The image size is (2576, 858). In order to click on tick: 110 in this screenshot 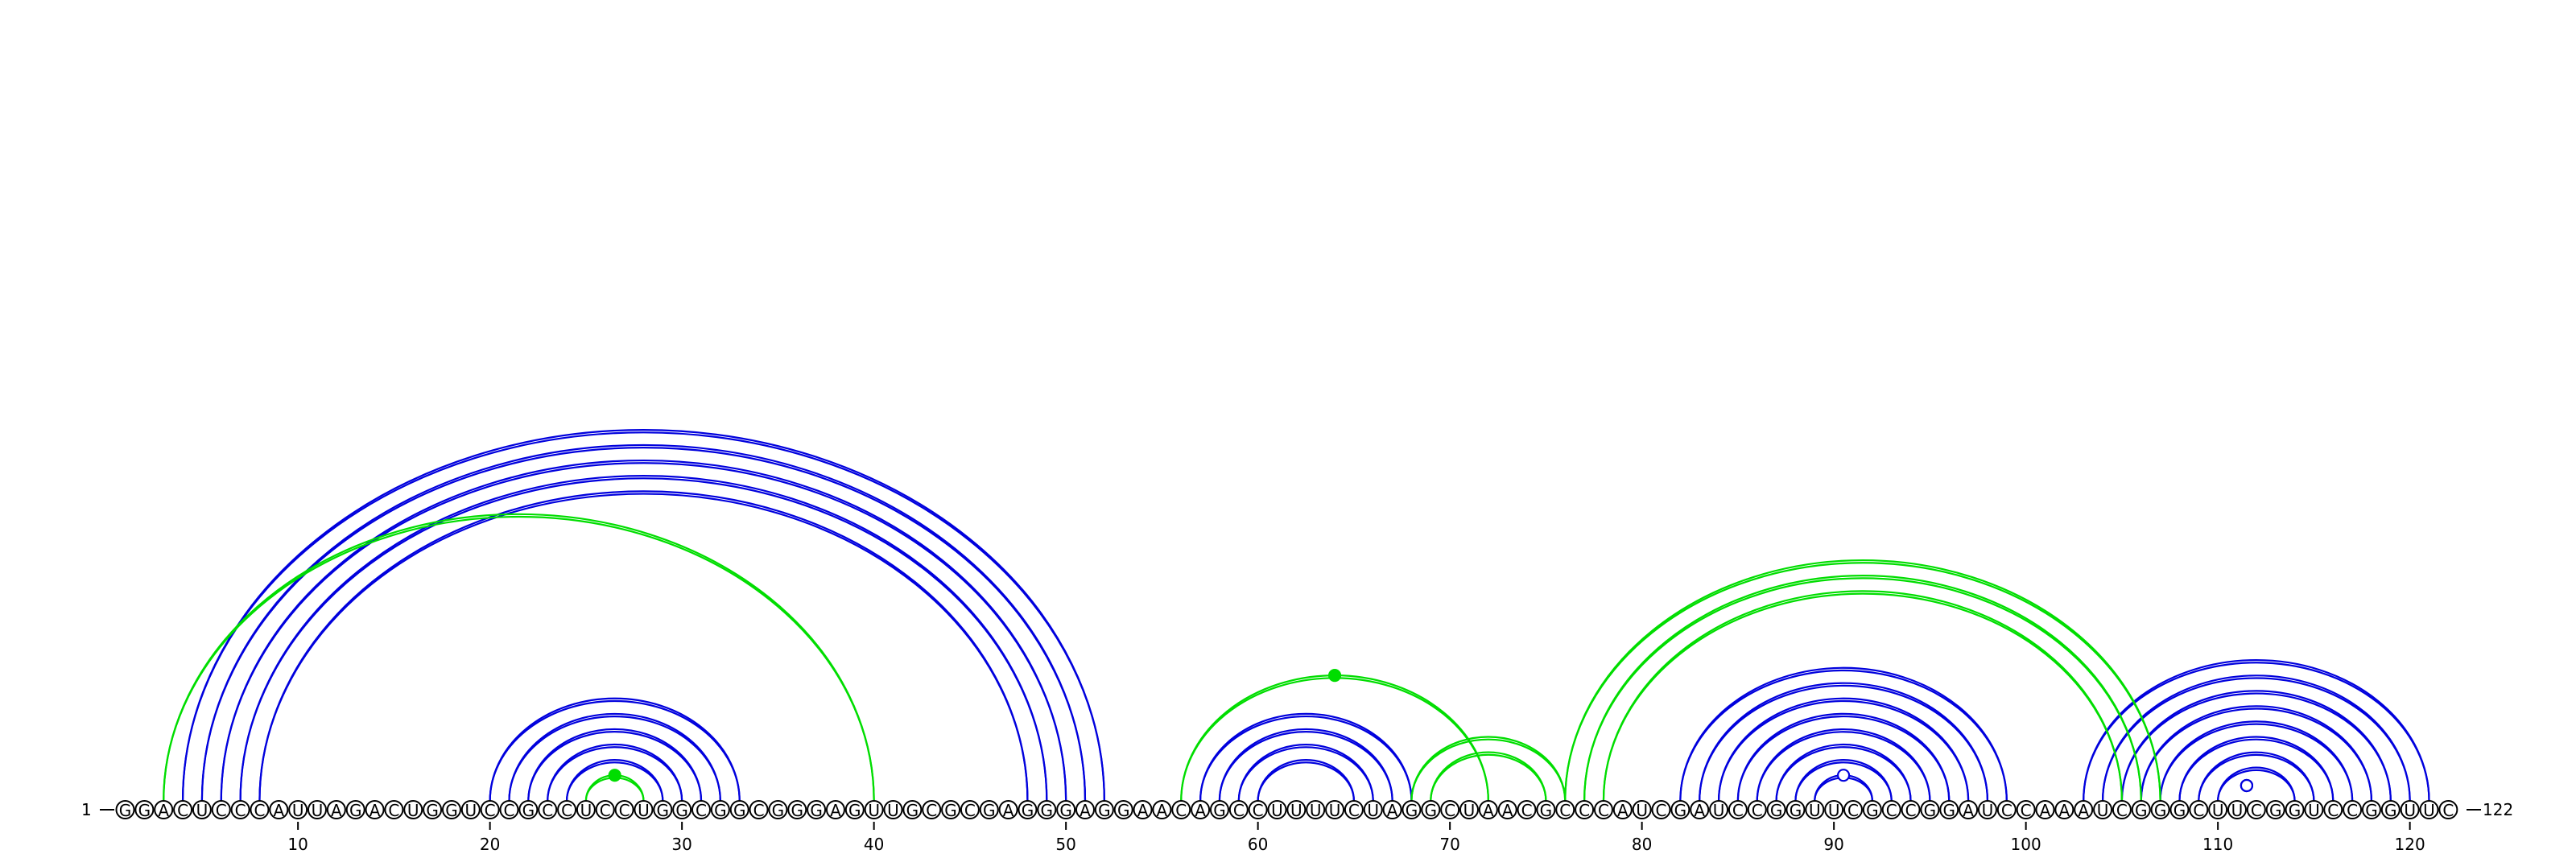, I will do `click(2217, 838)`.